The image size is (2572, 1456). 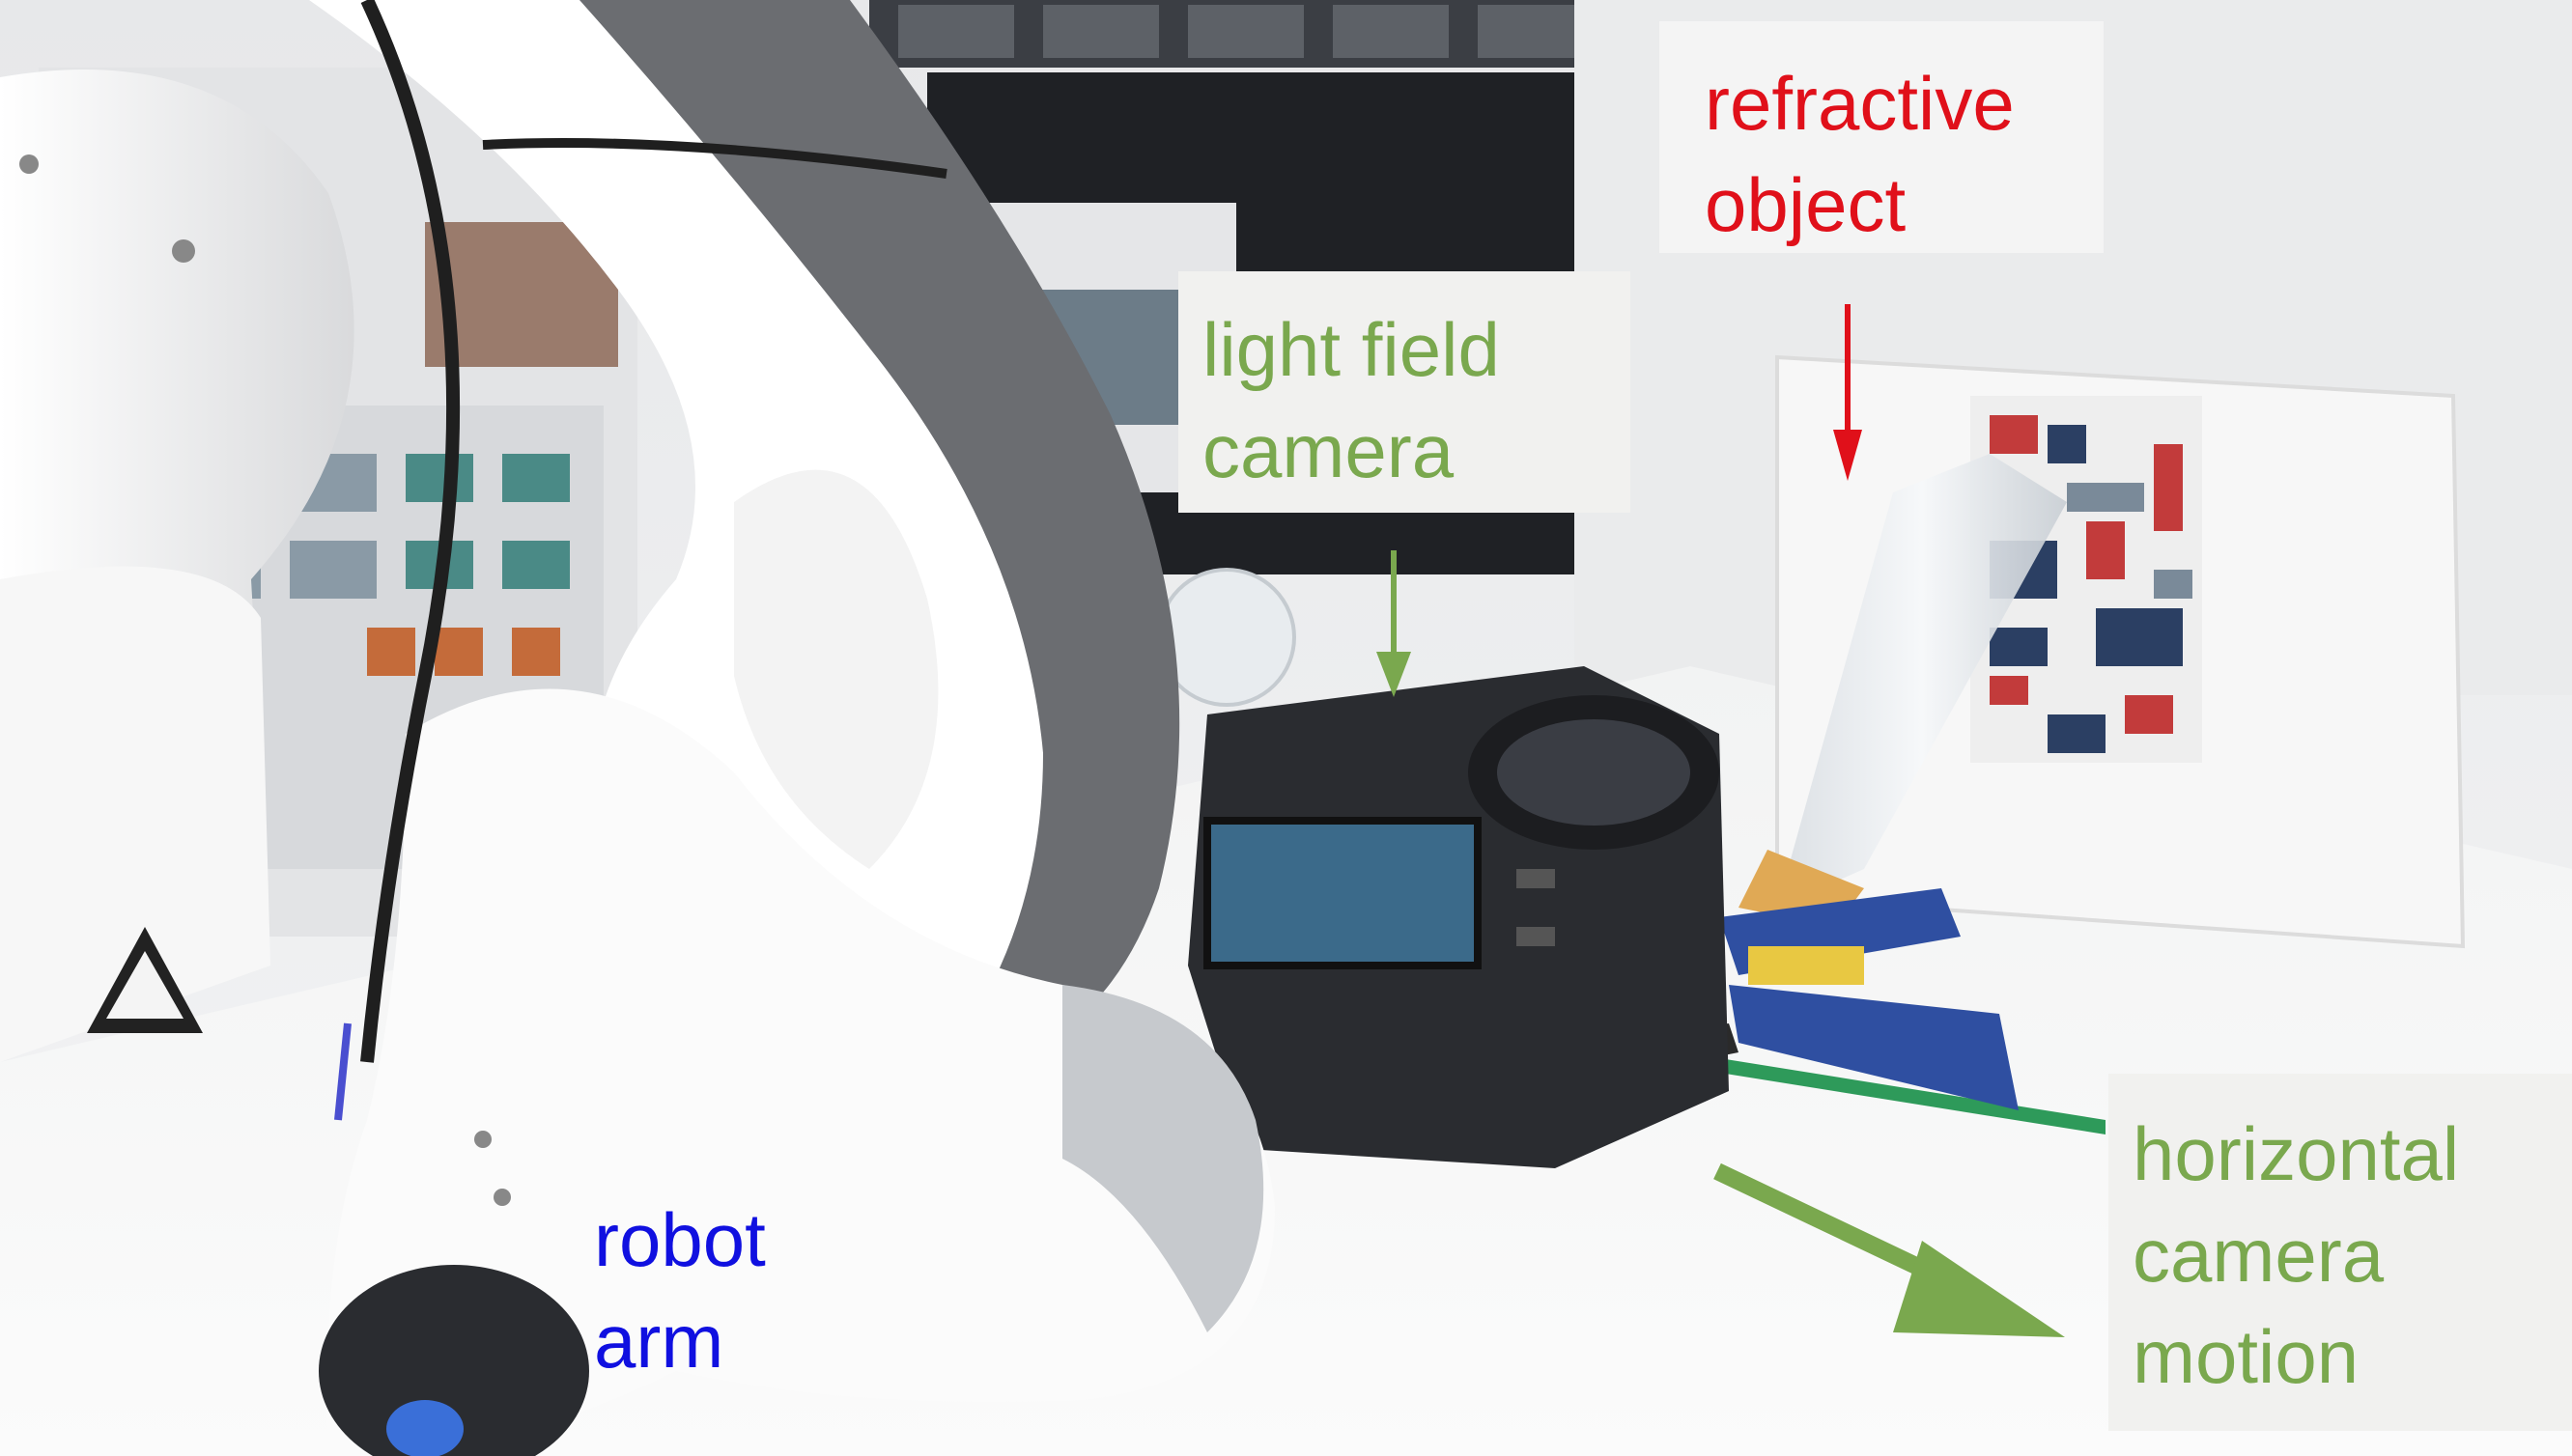 I want to click on horizontal-camera-motion-label: horizontal camera motion, so click(x=2296, y=1256).